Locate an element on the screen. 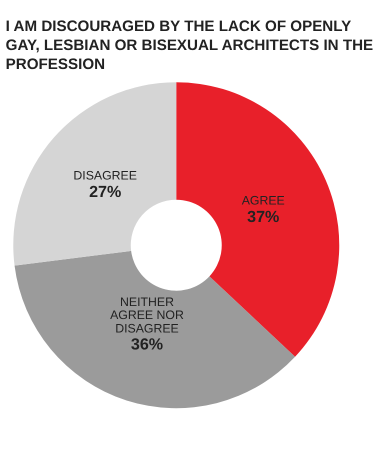  slice-label: AGREE is located at coordinates (263, 201).